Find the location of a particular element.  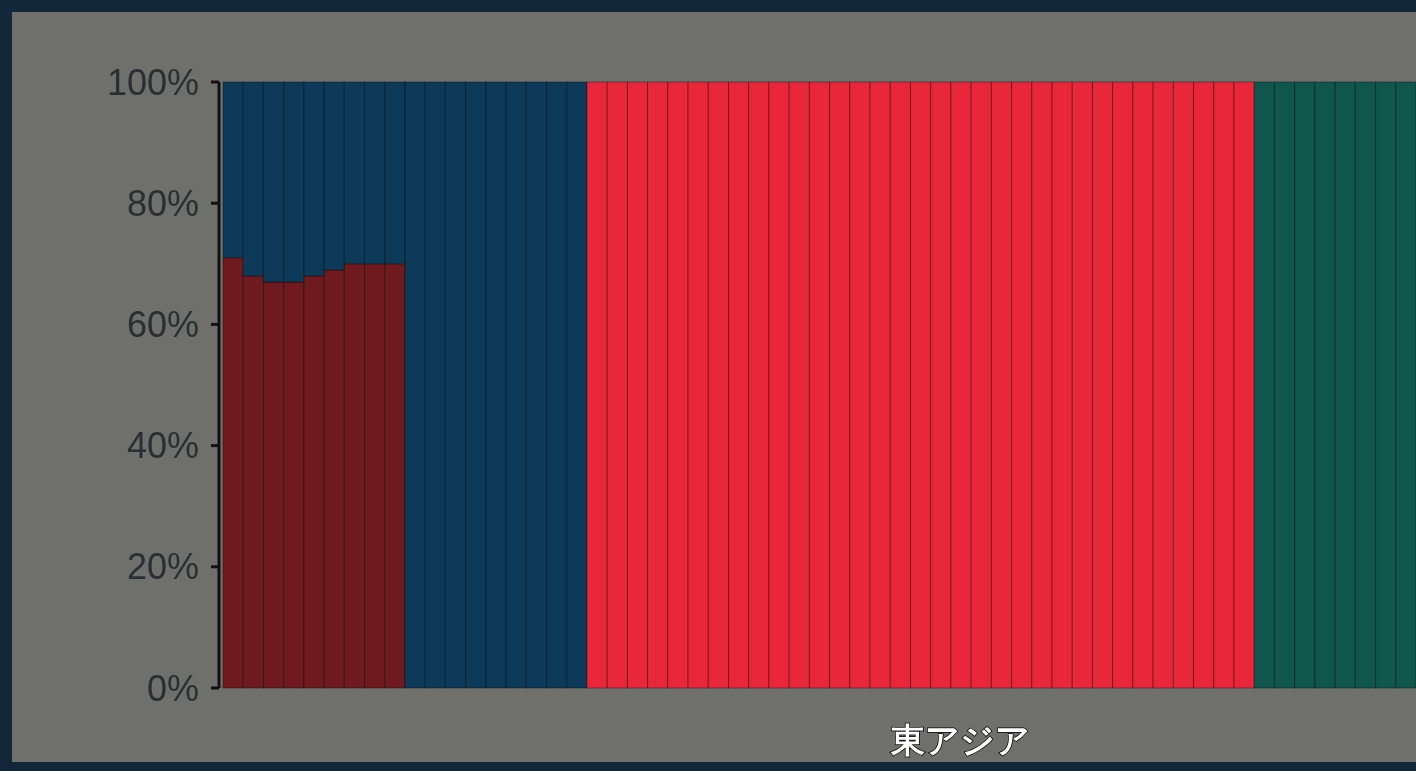

y-tick-label: 100% is located at coordinates (152, 82).